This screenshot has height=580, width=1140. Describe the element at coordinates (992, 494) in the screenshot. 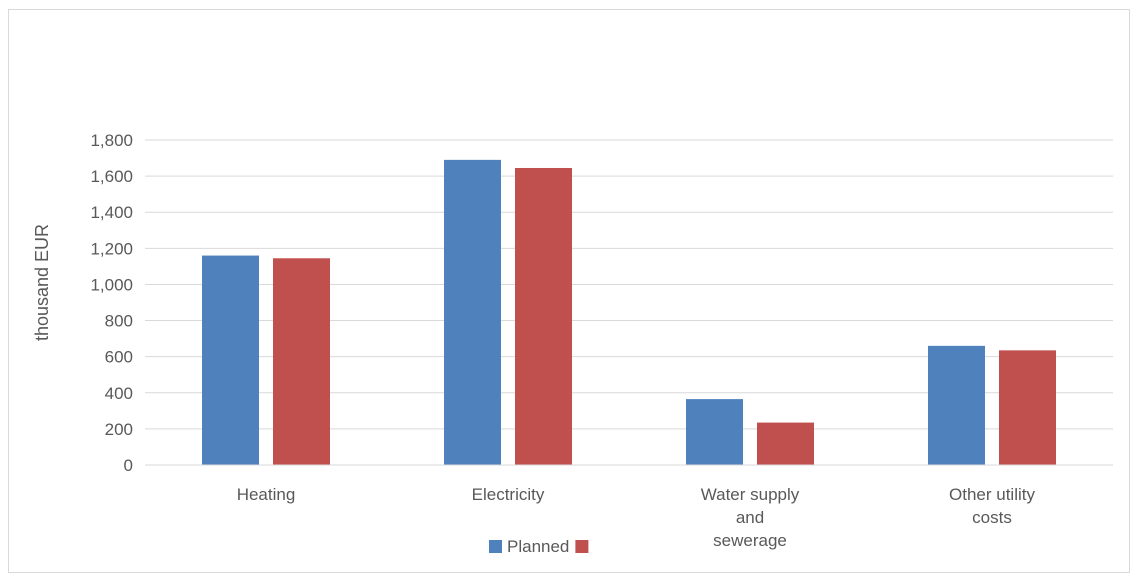

I see `x-tick-label: Other utility` at that location.